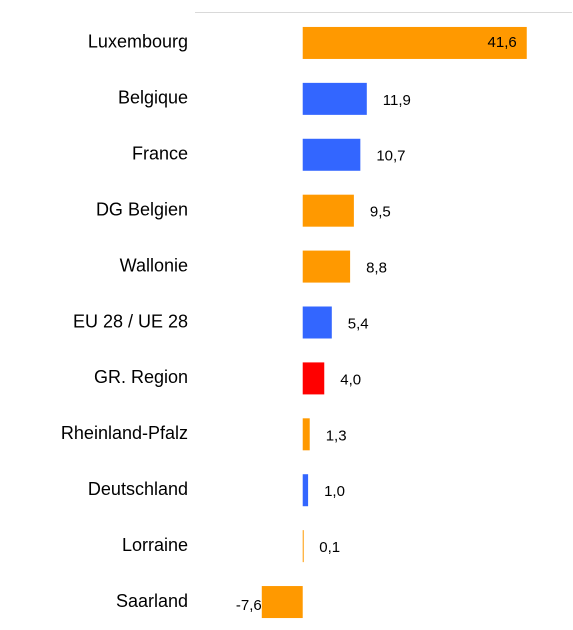 The image size is (573, 630). I want to click on category-label: Rheinland-Pfalz, so click(124, 433).